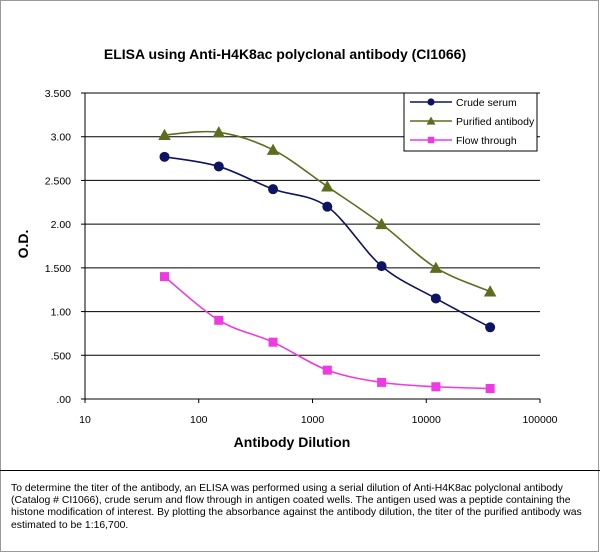 The image size is (600, 553). What do you see at coordinates (495, 122) in the screenshot?
I see `legend-label: Purified antibody` at bounding box center [495, 122].